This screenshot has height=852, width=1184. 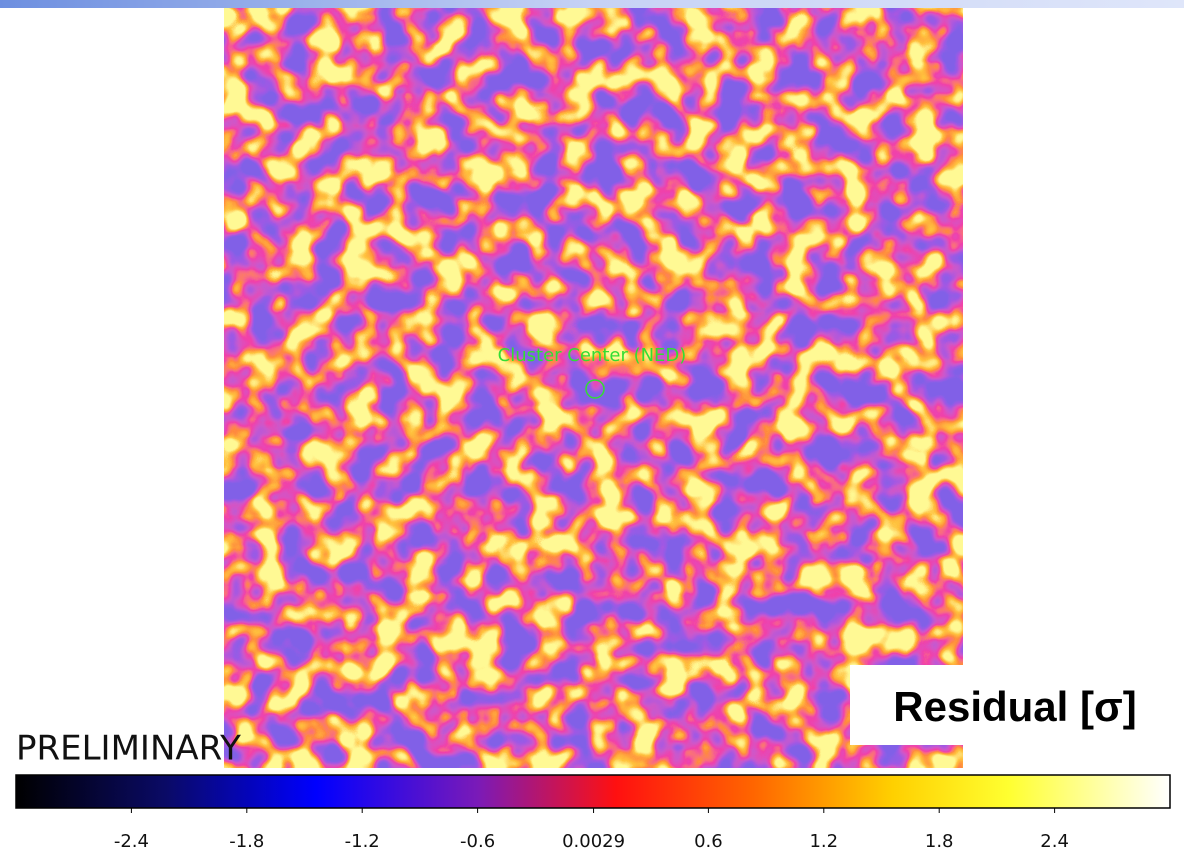 What do you see at coordinates (131, 841) in the screenshot?
I see `tick-label: -2.4` at bounding box center [131, 841].